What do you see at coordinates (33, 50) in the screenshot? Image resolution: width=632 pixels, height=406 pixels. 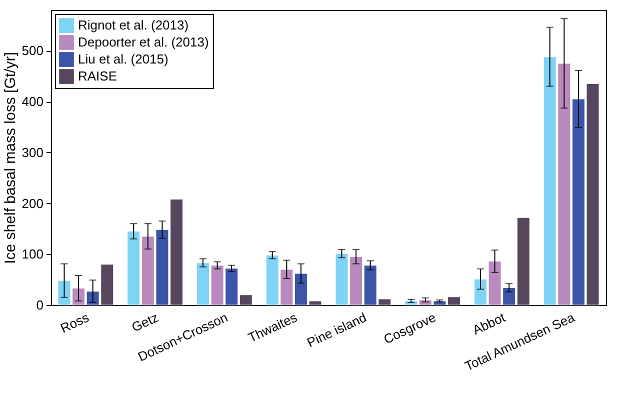 I see `y-tick-label: 500` at bounding box center [33, 50].